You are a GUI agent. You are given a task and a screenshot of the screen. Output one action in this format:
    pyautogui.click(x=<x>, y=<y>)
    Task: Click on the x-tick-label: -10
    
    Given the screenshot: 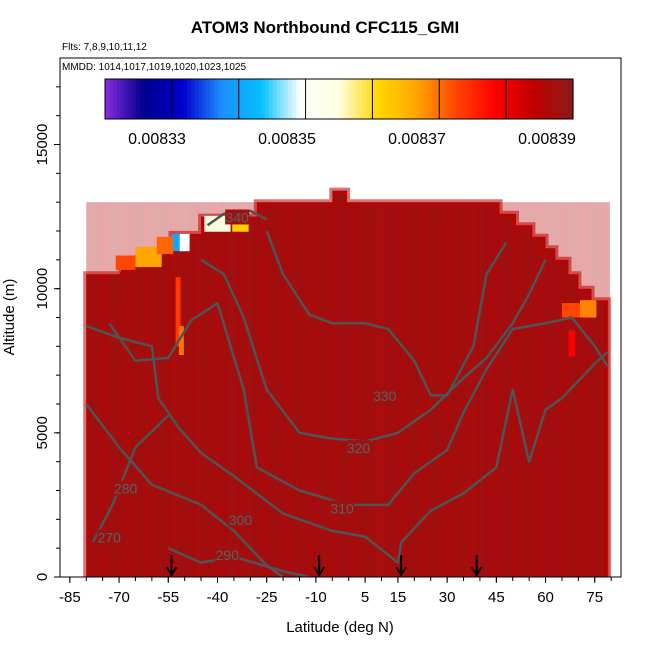 What is the action you would take?
    pyautogui.click(x=316, y=597)
    